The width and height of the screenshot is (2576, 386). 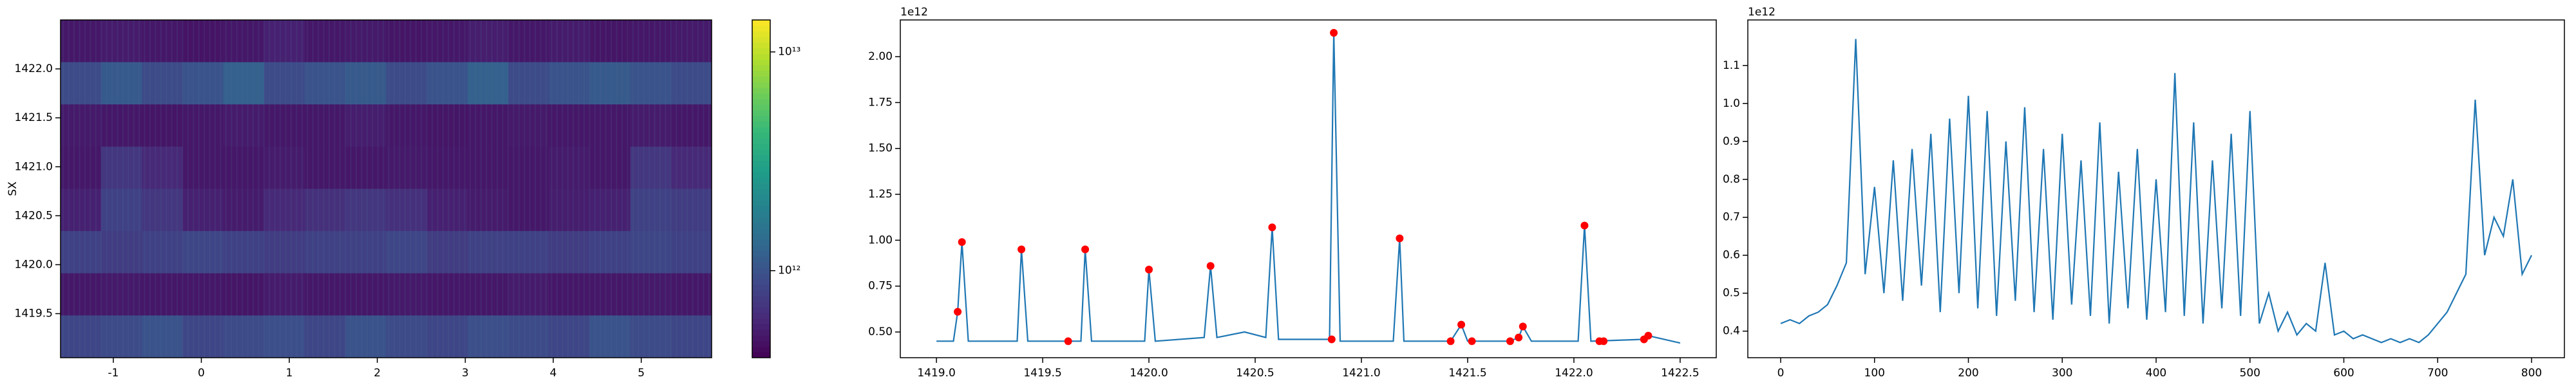 I want to click on axes-frame, so click(x=761, y=188).